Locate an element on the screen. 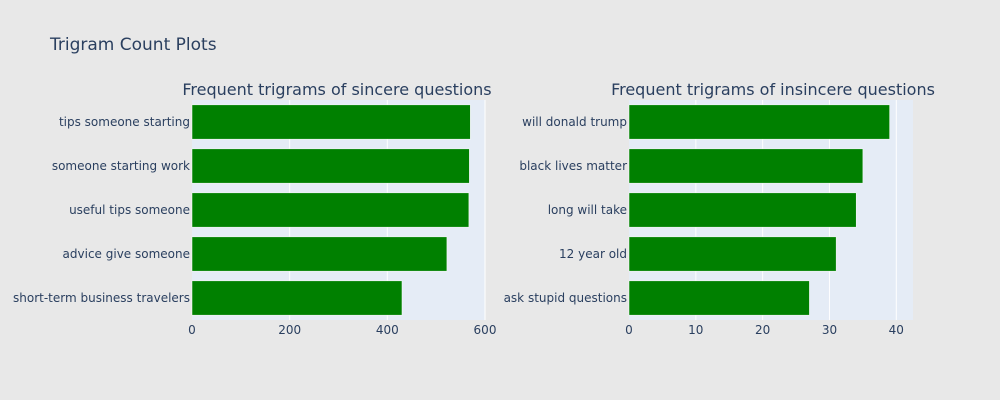 The image size is (1000, 400). x-tick-label: 200 is located at coordinates (289, 330).